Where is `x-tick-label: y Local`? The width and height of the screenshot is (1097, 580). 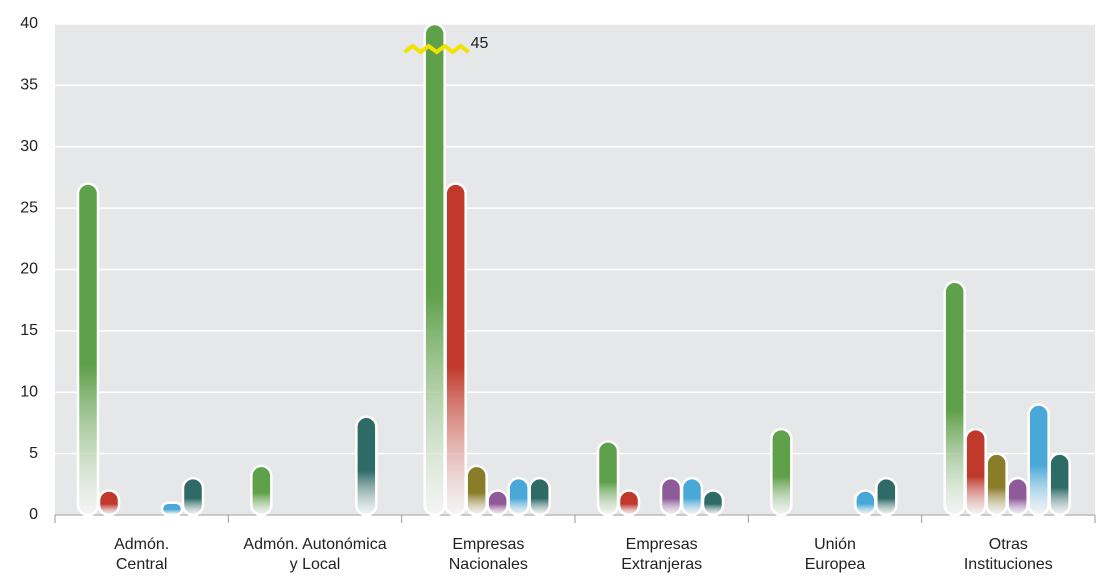
x-tick-label: y Local is located at coordinates (315, 564).